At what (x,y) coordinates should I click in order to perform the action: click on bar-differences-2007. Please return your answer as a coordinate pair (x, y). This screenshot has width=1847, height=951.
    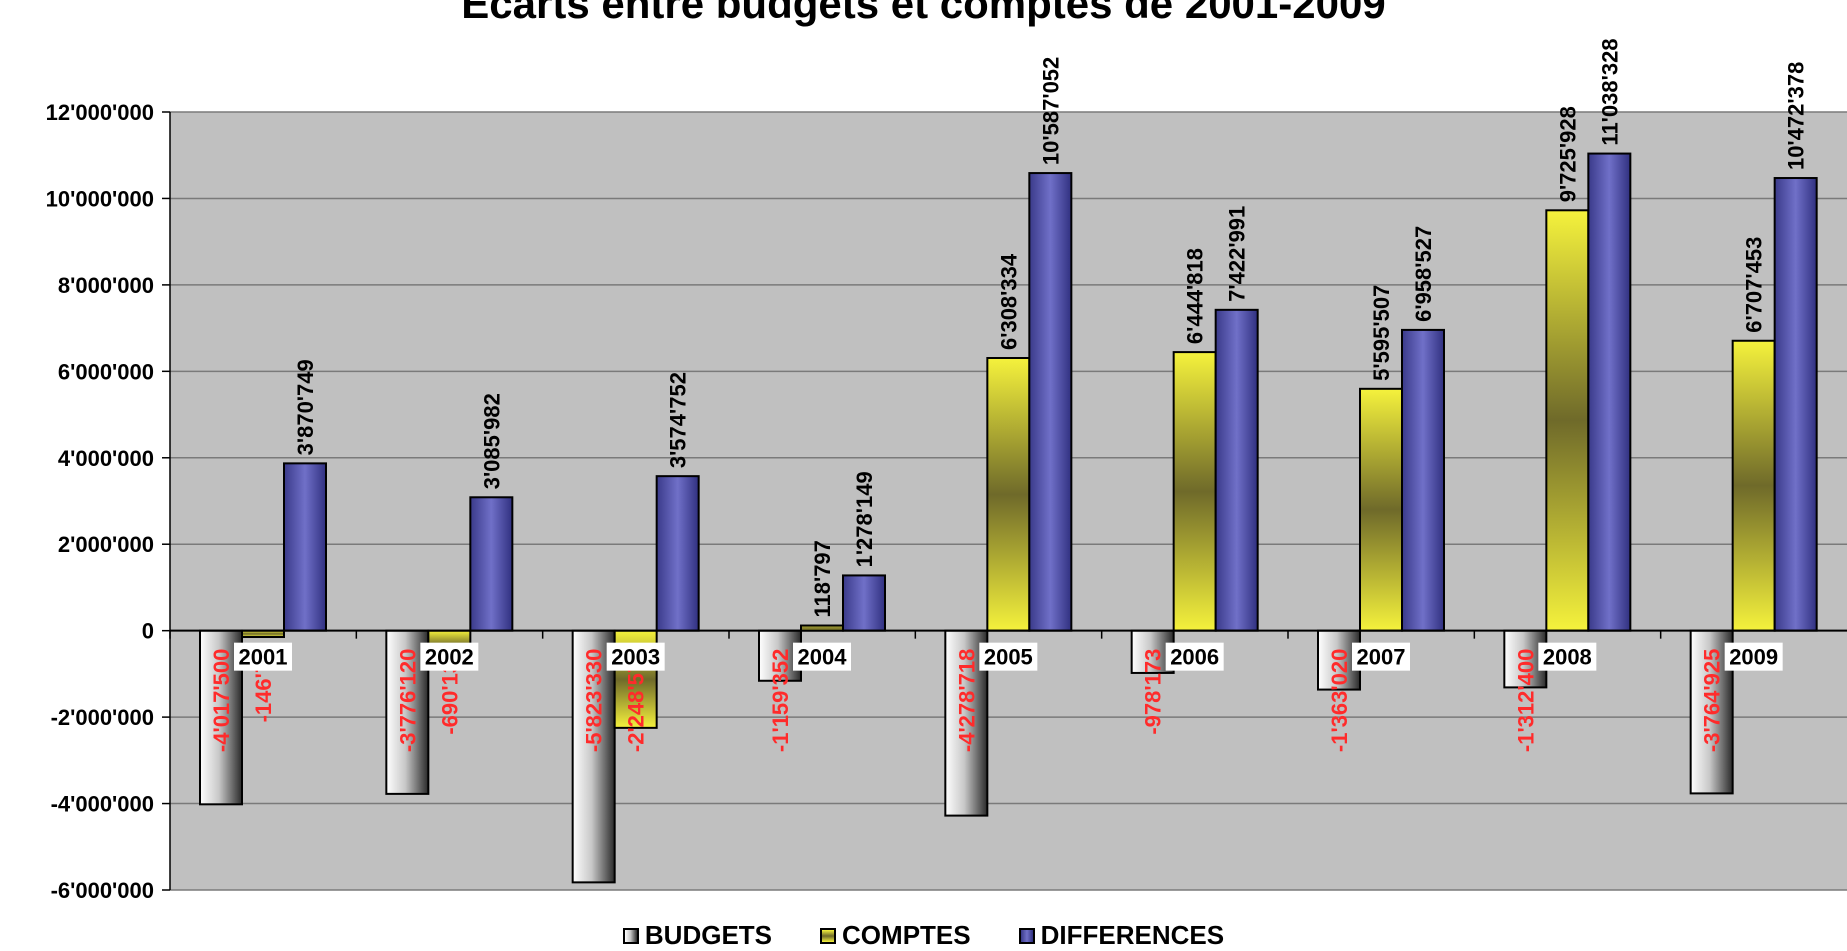
    Looking at the image, I should click on (1423, 480).